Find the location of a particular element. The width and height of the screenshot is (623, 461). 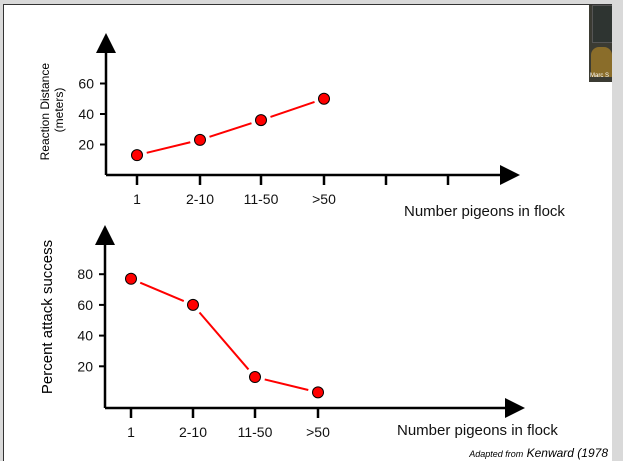

y-axis-label: Reaction Distance (meters) is located at coordinates (52, 110).